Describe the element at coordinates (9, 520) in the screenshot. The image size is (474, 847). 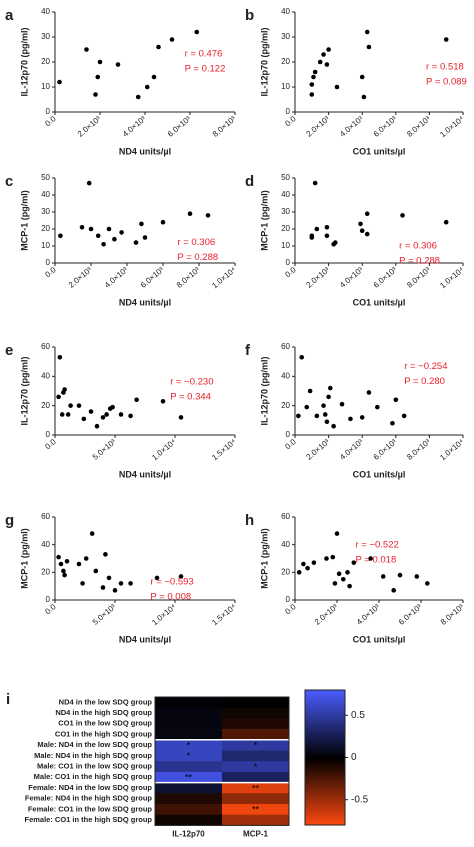
I see `panel-letter: g` at that location.